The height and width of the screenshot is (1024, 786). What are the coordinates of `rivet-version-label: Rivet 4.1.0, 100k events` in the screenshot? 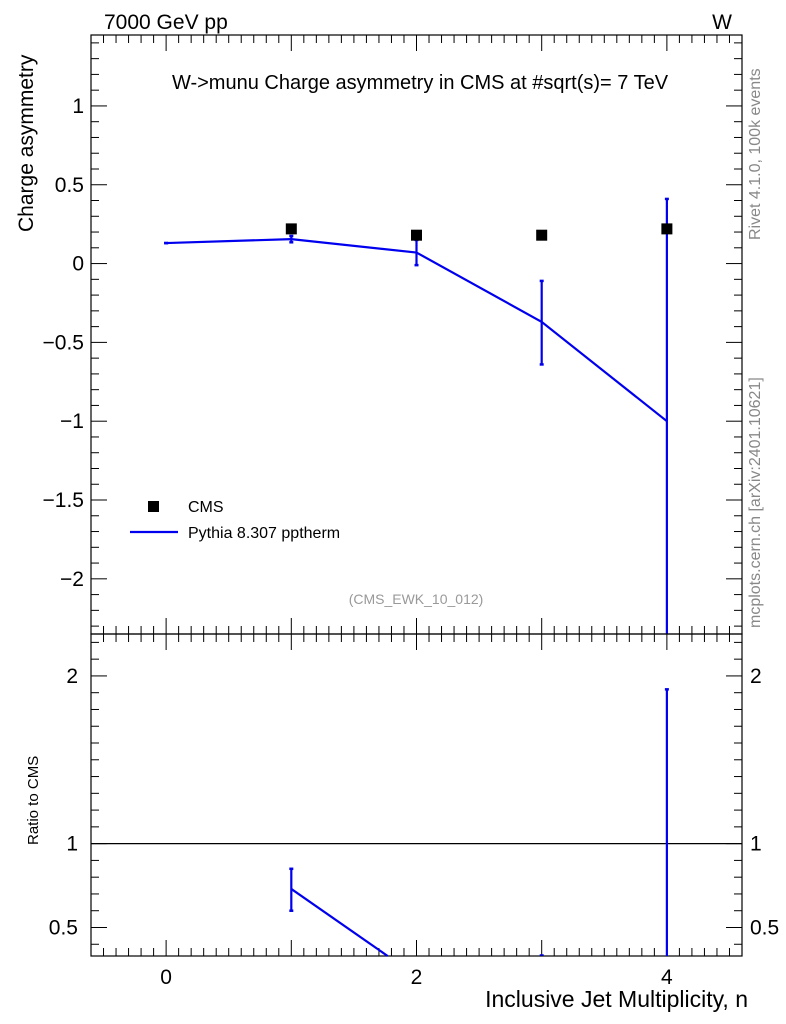 It's located at (755, 154).